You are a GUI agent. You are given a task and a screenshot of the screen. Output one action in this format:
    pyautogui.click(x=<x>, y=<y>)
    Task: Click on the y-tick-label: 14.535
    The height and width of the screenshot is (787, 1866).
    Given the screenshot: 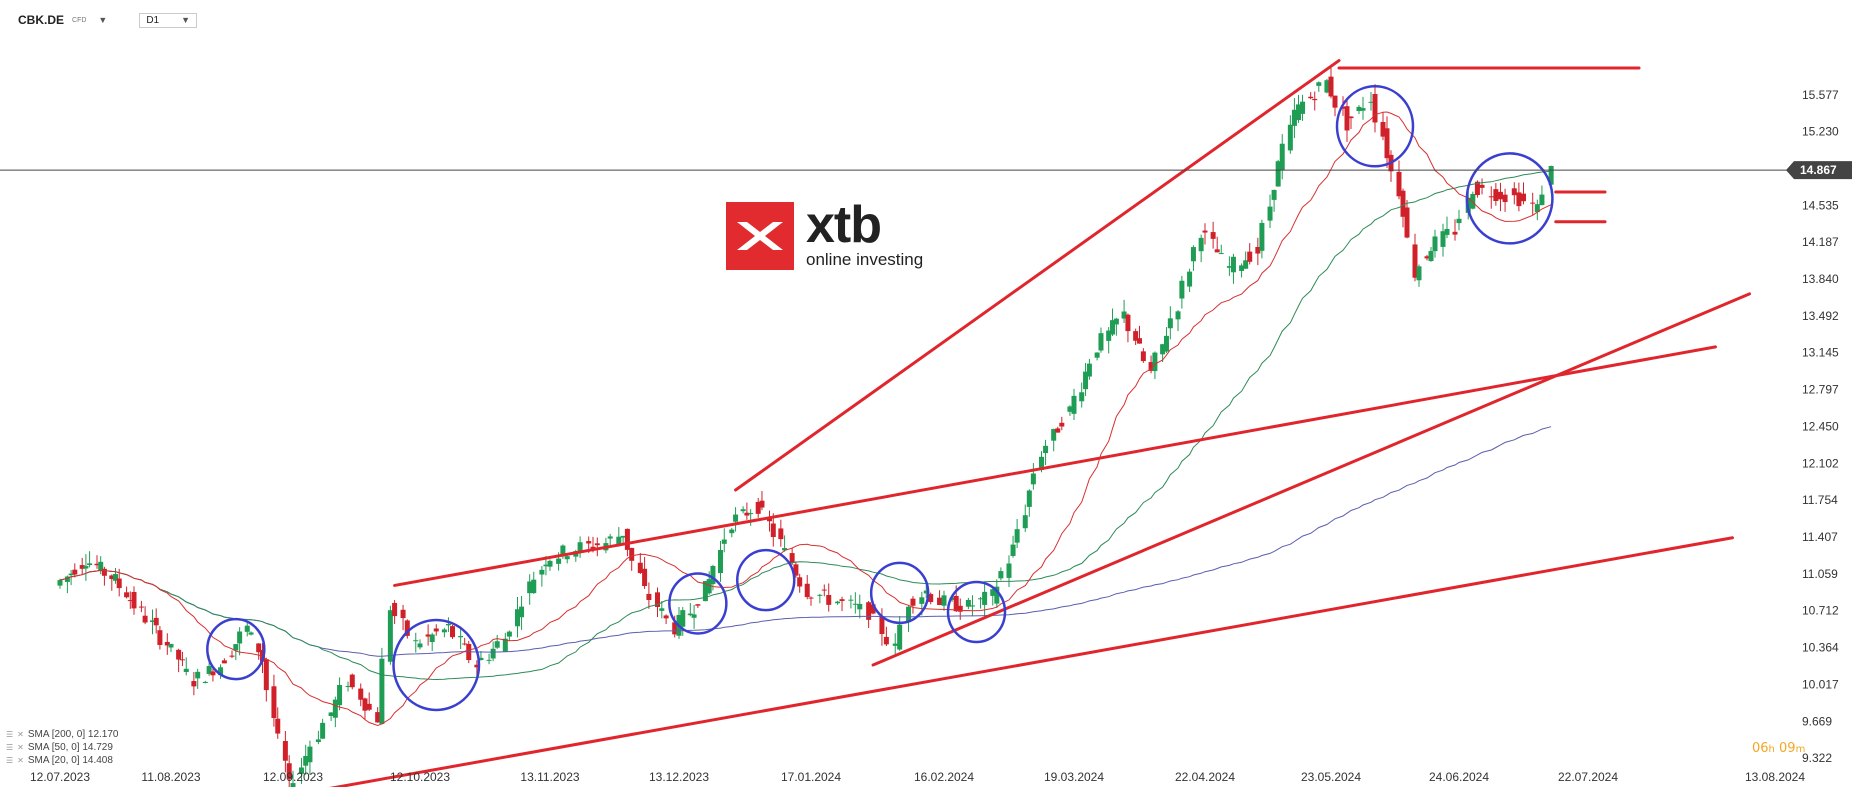 What is the action you would take?
    pyautogui.click(x=1820, y=205)
    